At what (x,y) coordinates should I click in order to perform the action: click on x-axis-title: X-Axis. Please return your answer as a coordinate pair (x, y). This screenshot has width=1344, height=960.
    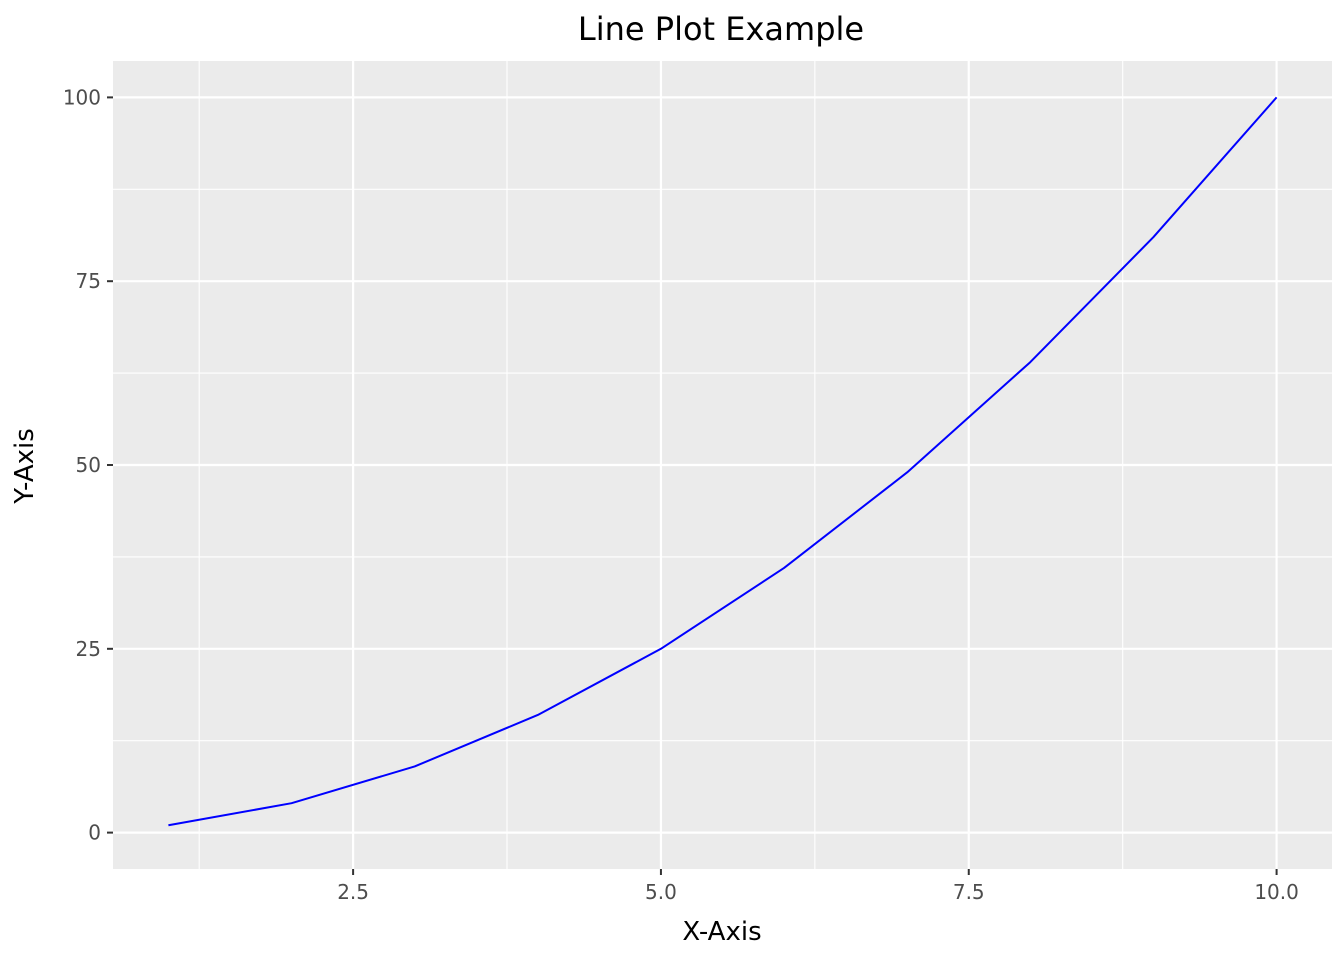
    Looking at the image, I should click on (721, 932).